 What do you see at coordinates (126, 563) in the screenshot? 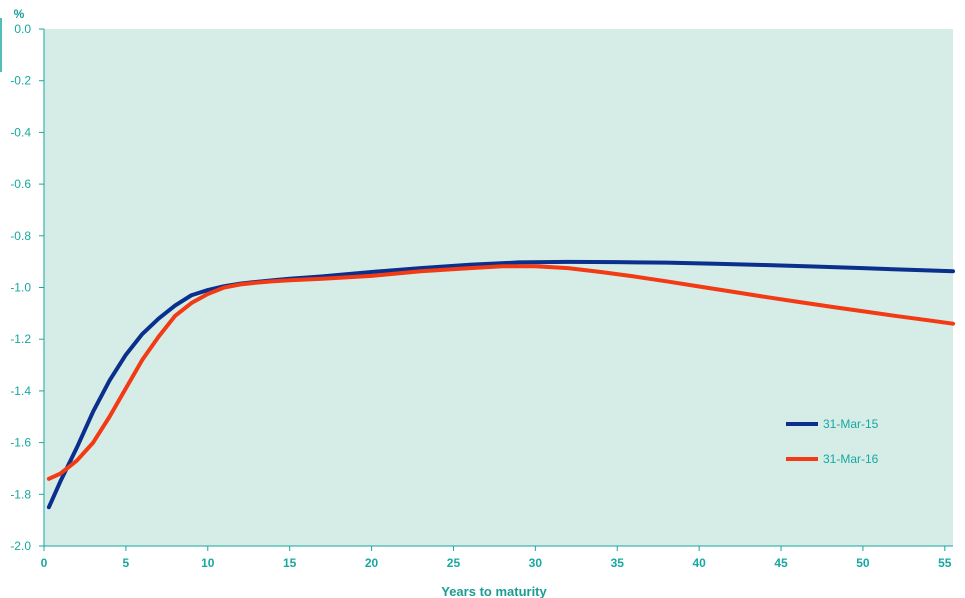
I see `x-tick-label: 5` at bounding box center [126, 563].